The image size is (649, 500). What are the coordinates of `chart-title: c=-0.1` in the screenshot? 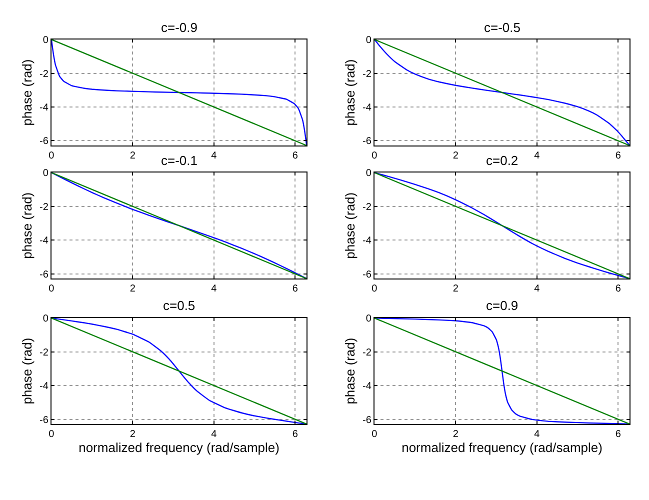 It's located at (179, 160).